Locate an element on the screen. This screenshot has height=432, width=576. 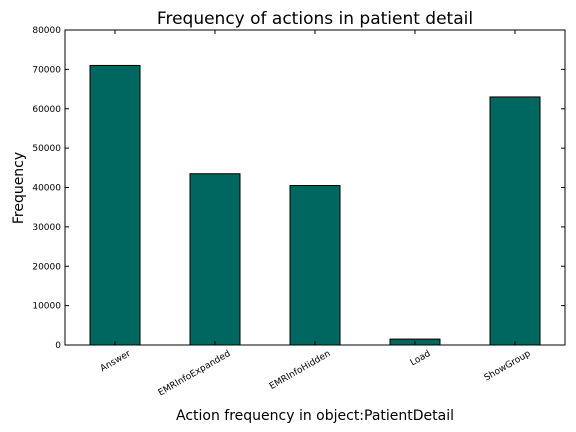
y-tick-label: 80000 is located at coordinates (46, 31).